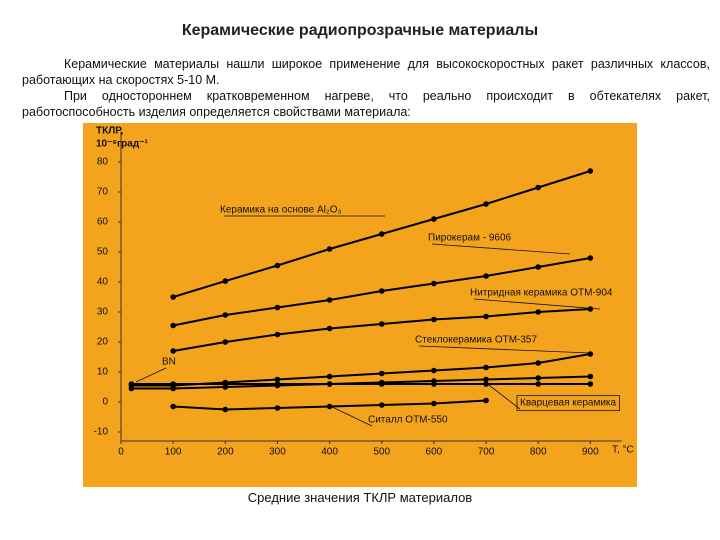  Describe the element at coordinates (121, 452) in the screenshot. I see `x-tick-label: 0` at that location.